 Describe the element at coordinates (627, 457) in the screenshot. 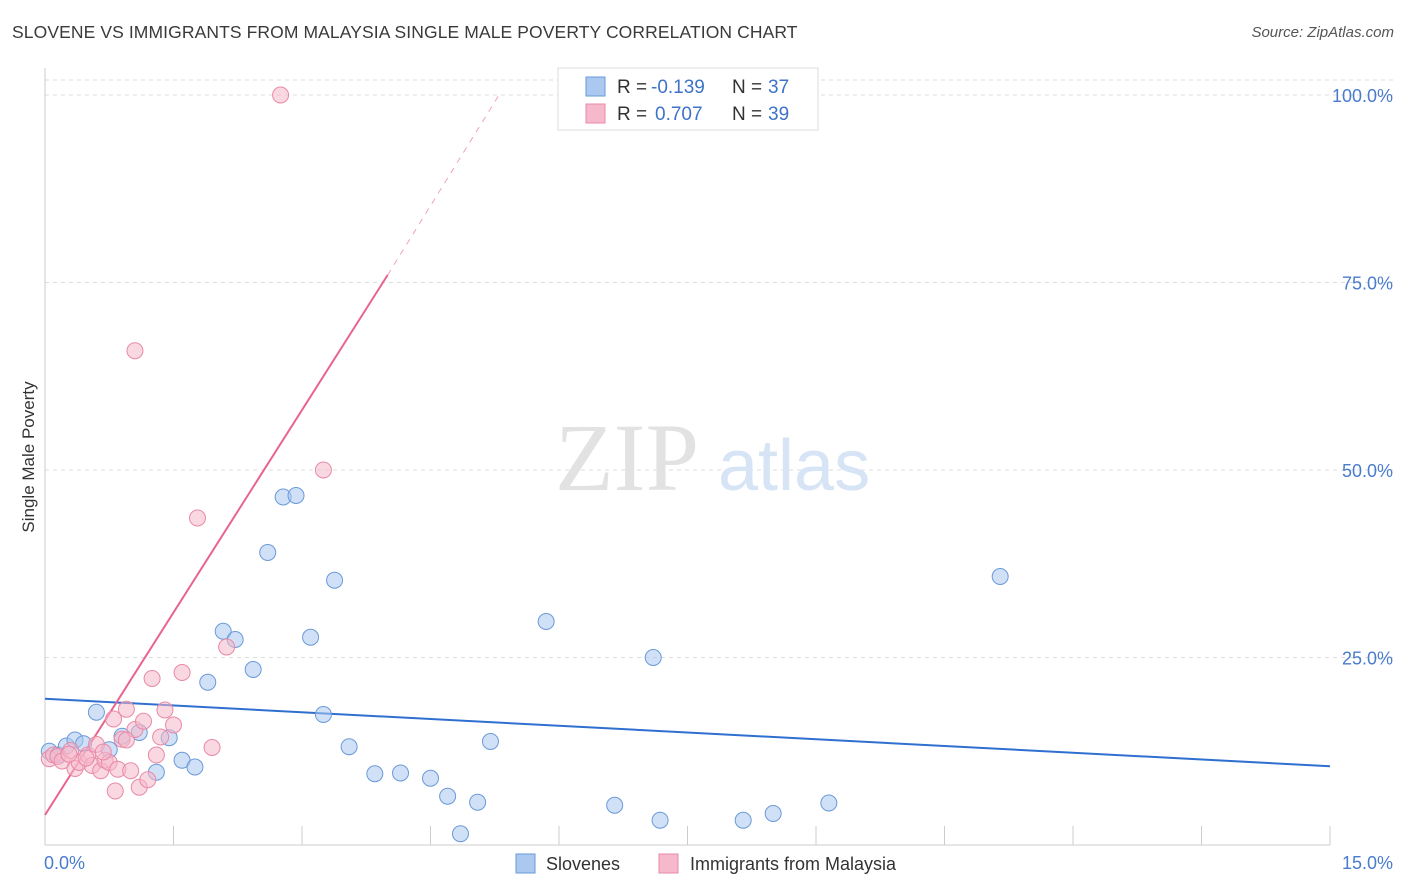

I see `watermark-zip: ZIP` at that location.